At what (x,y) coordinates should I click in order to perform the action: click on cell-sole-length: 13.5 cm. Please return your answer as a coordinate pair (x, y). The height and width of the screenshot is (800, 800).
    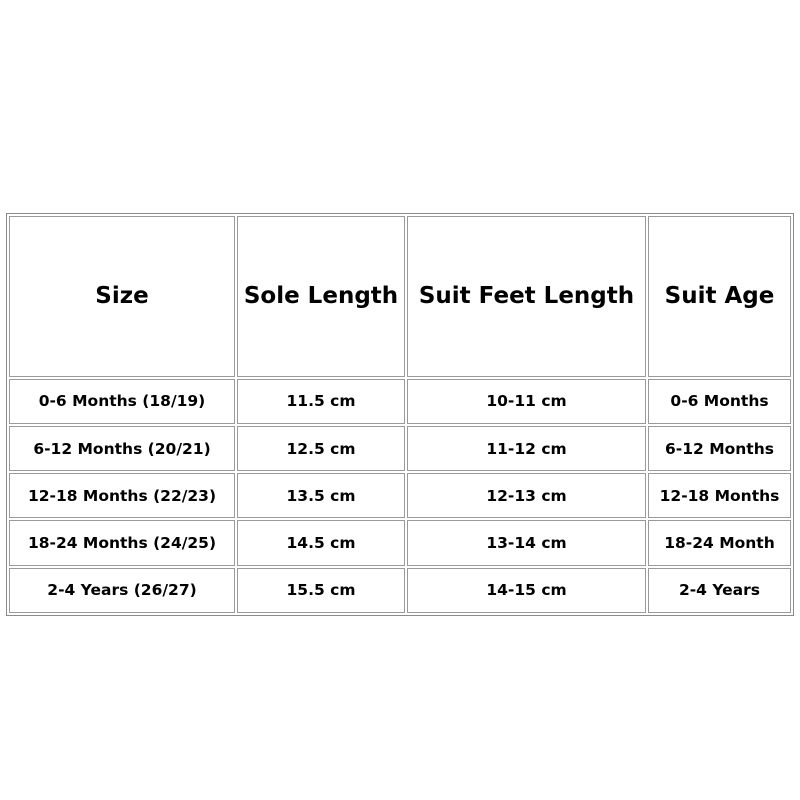
    Looking at the image, I should click on (321, 496).